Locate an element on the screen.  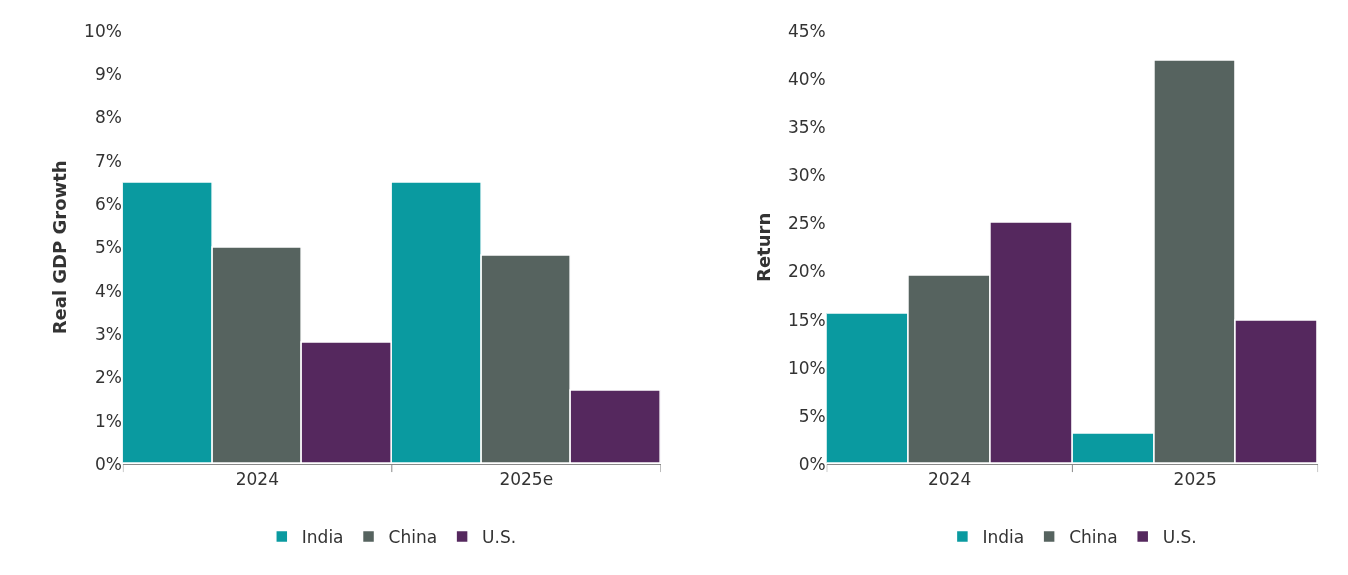
y-tick-label: 3% is located at coordinates (108, 333).